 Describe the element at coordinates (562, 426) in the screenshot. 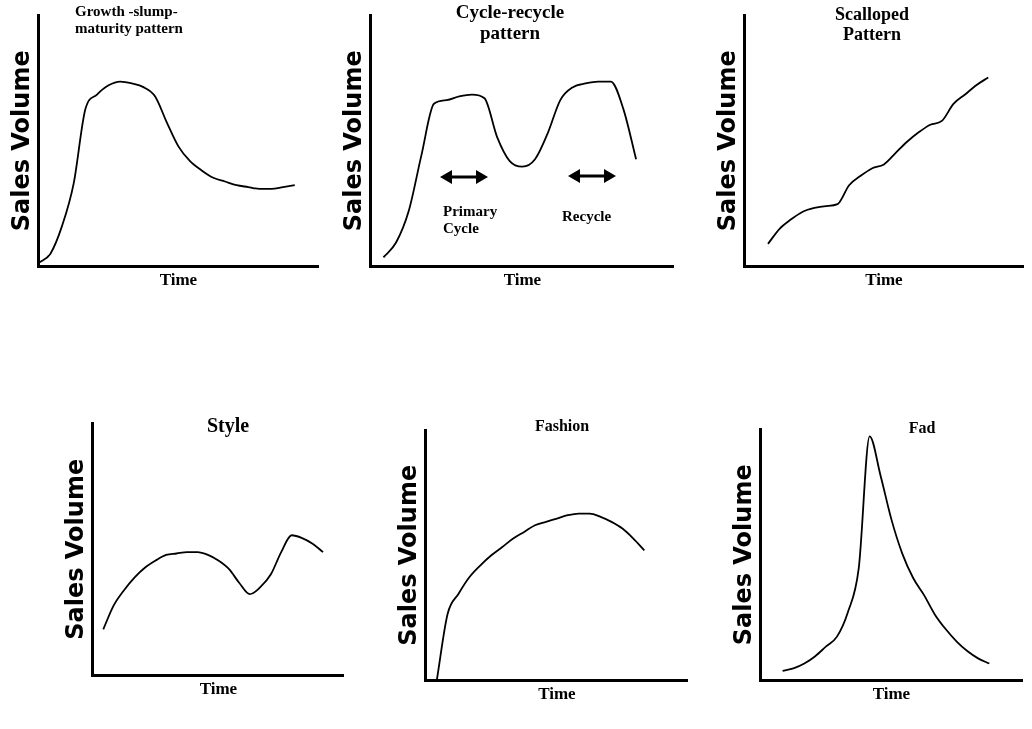

I see `chart-title: Fashion` at that location.